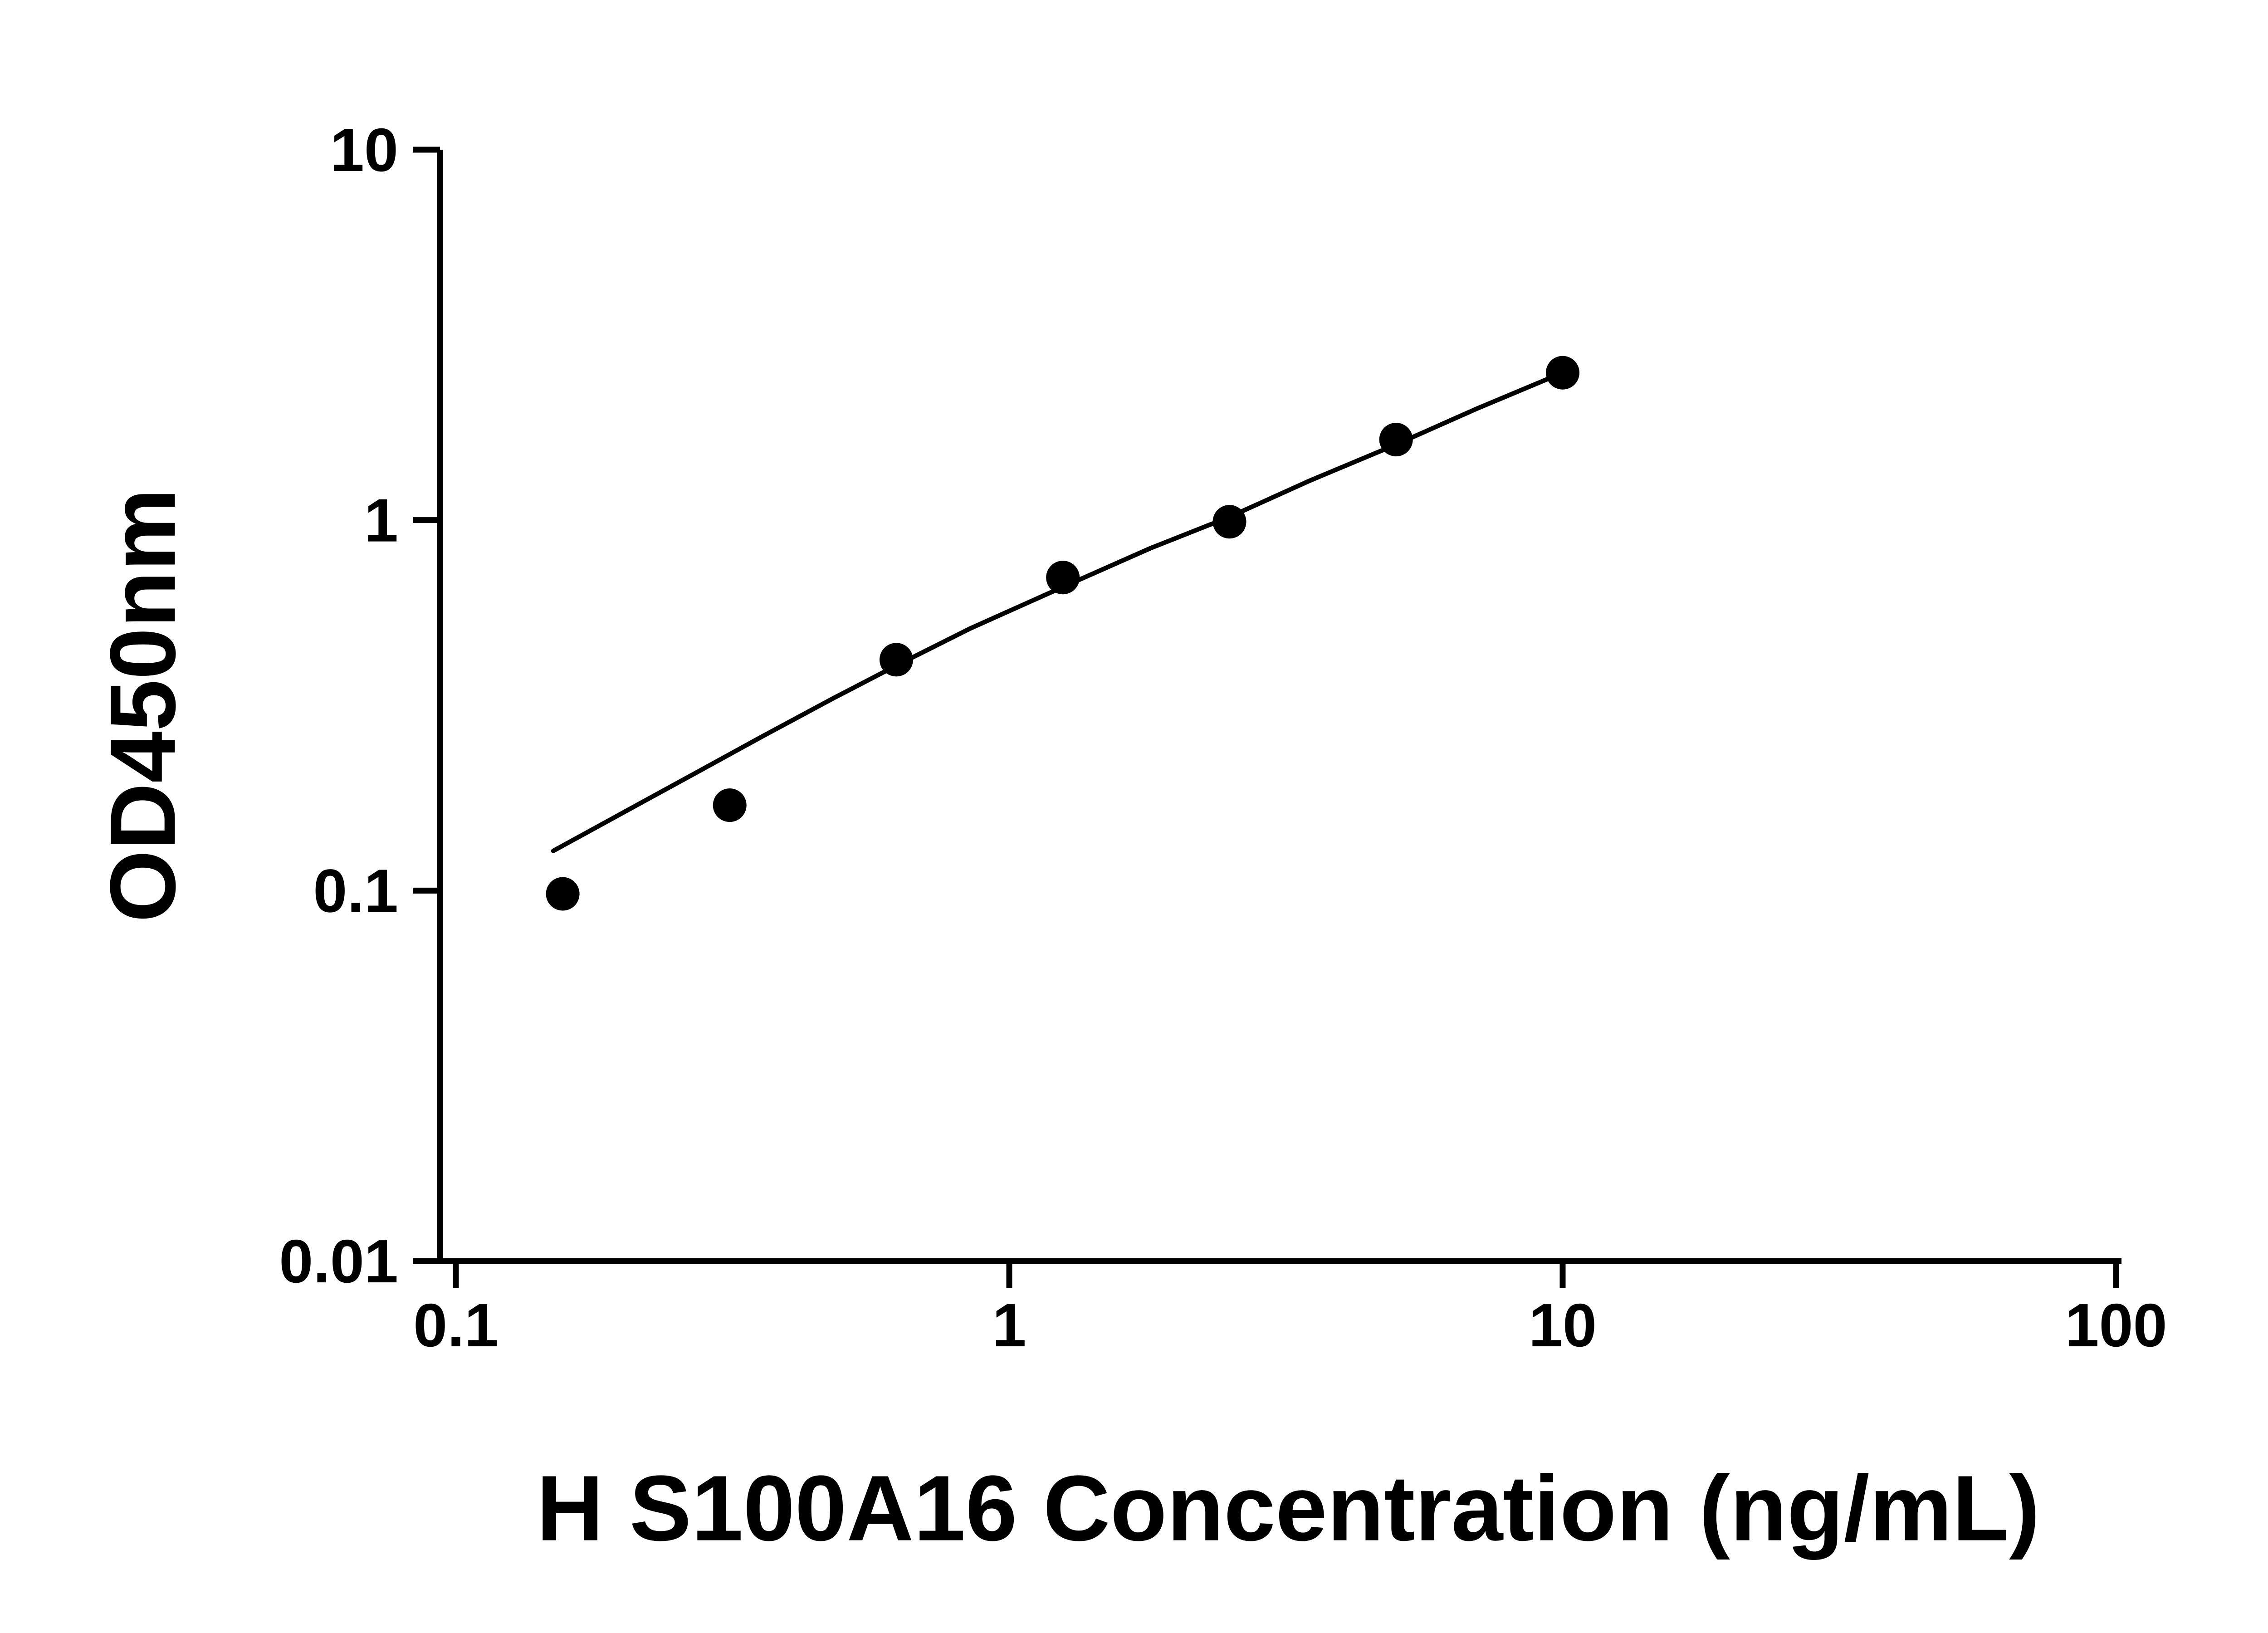  What do you see at coordinates (143, 705) in the screenshot?
I see `y-axis-title: OD450nm` at bounding box center [143, 705].